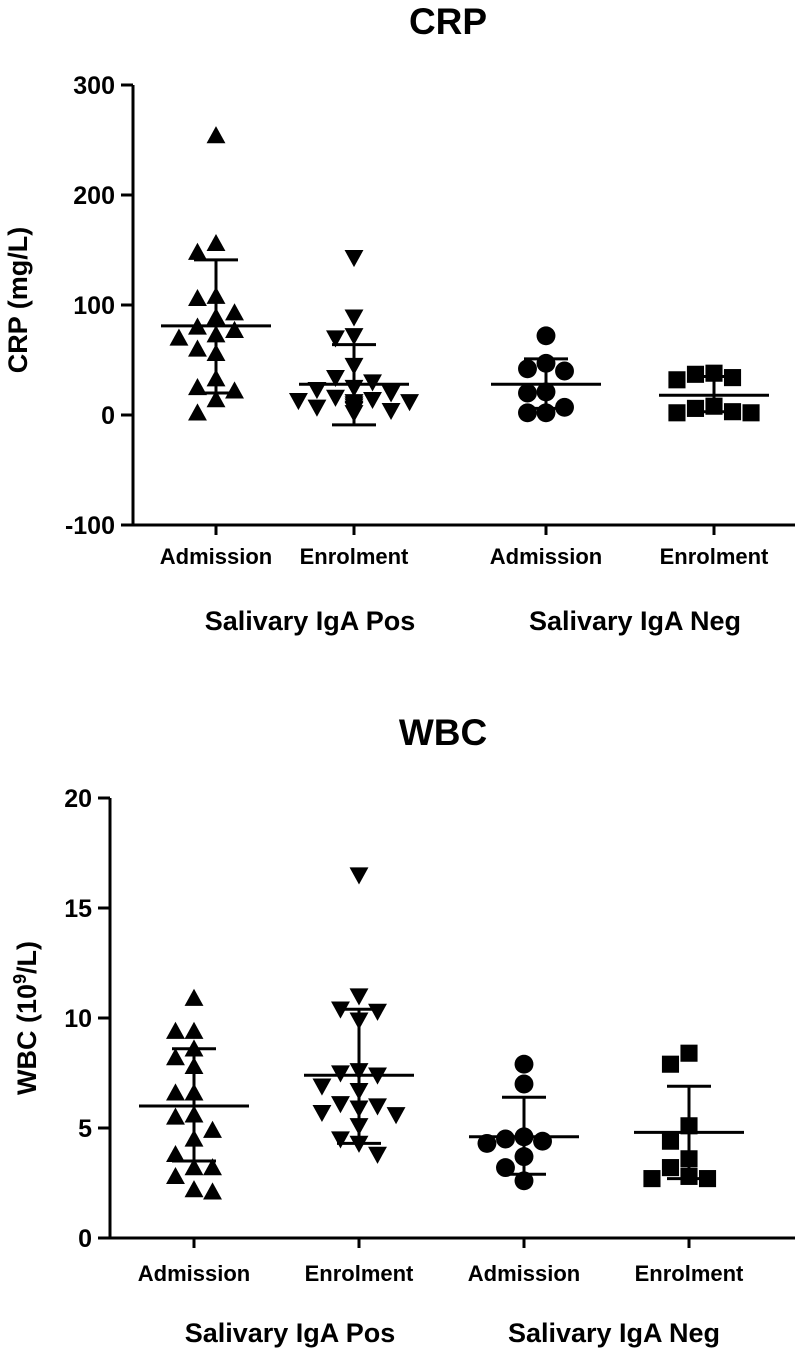 This screenshot has width=797, height=1351. I want to click on crp-y-tick-label: -100, so click(90, 526).